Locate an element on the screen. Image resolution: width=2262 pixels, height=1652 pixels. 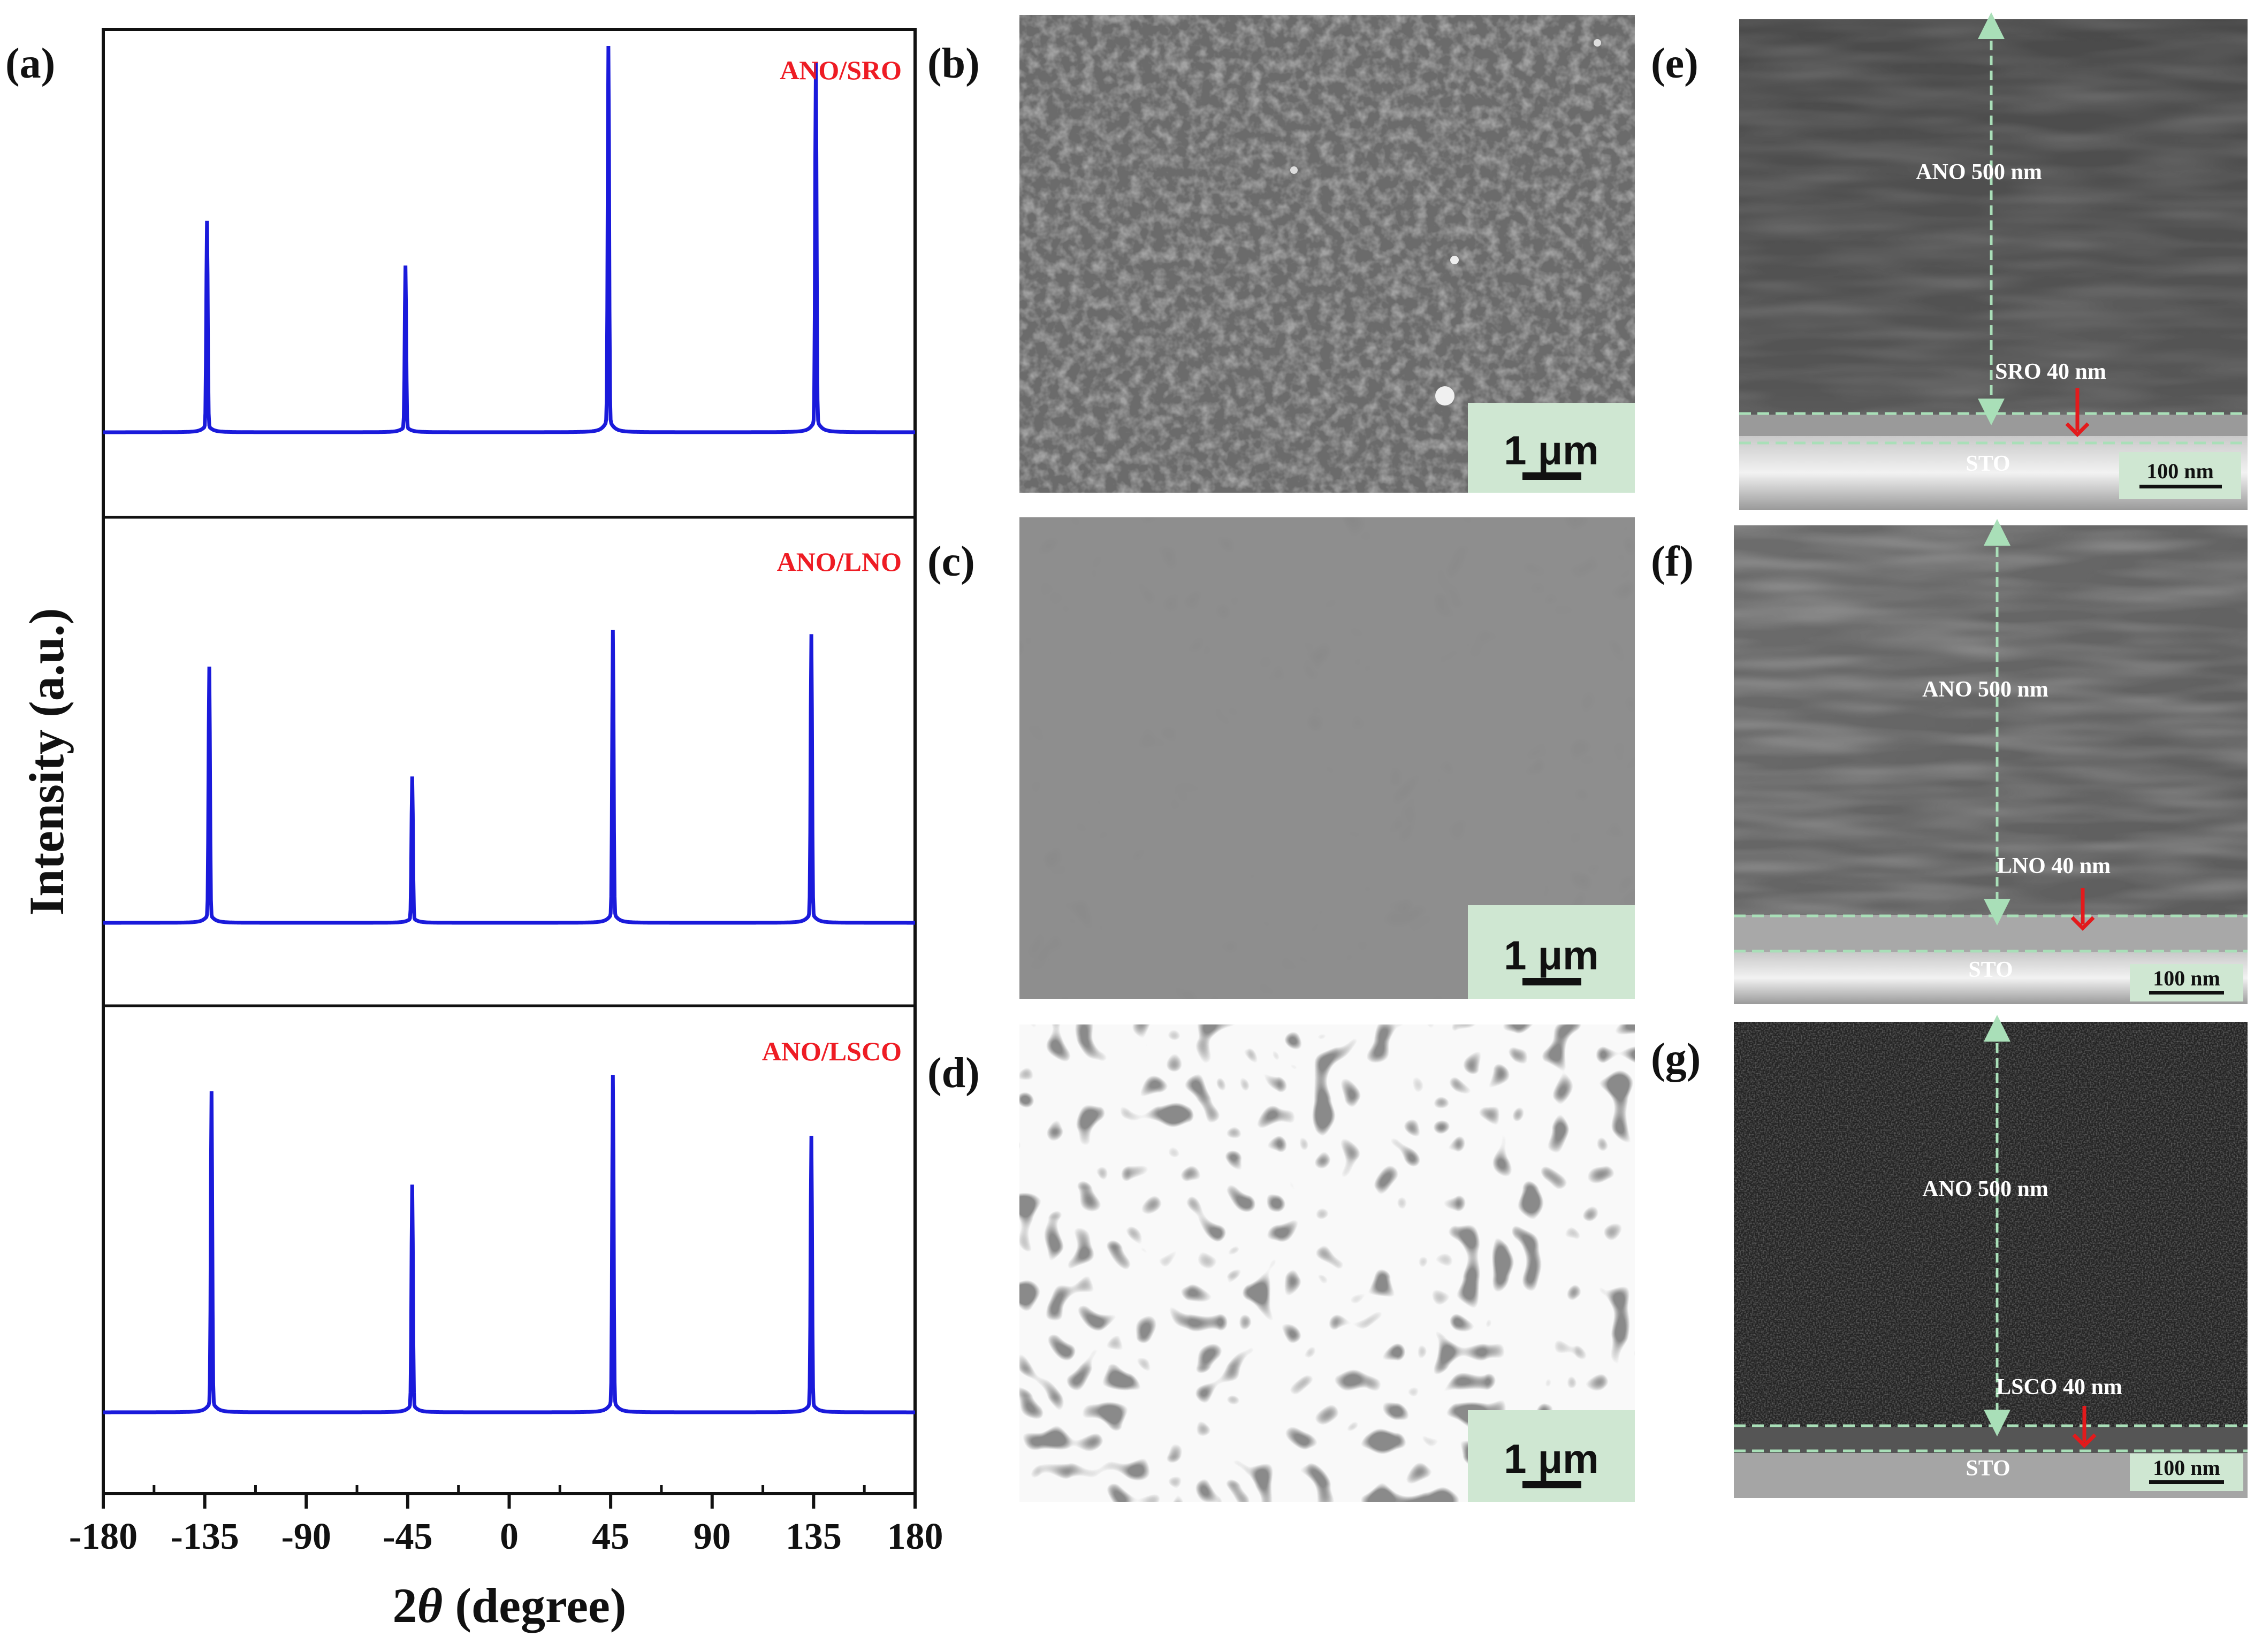
trace-ano-lsco is located at coordinates (509, 1244).